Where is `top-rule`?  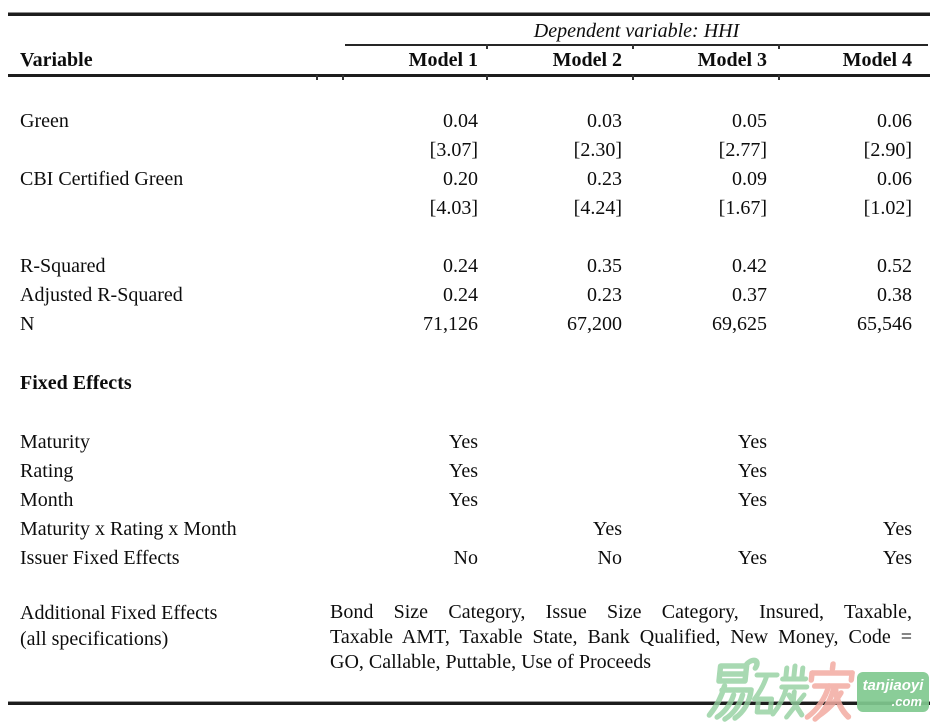 top-rule is located at coordinates (469, 14).